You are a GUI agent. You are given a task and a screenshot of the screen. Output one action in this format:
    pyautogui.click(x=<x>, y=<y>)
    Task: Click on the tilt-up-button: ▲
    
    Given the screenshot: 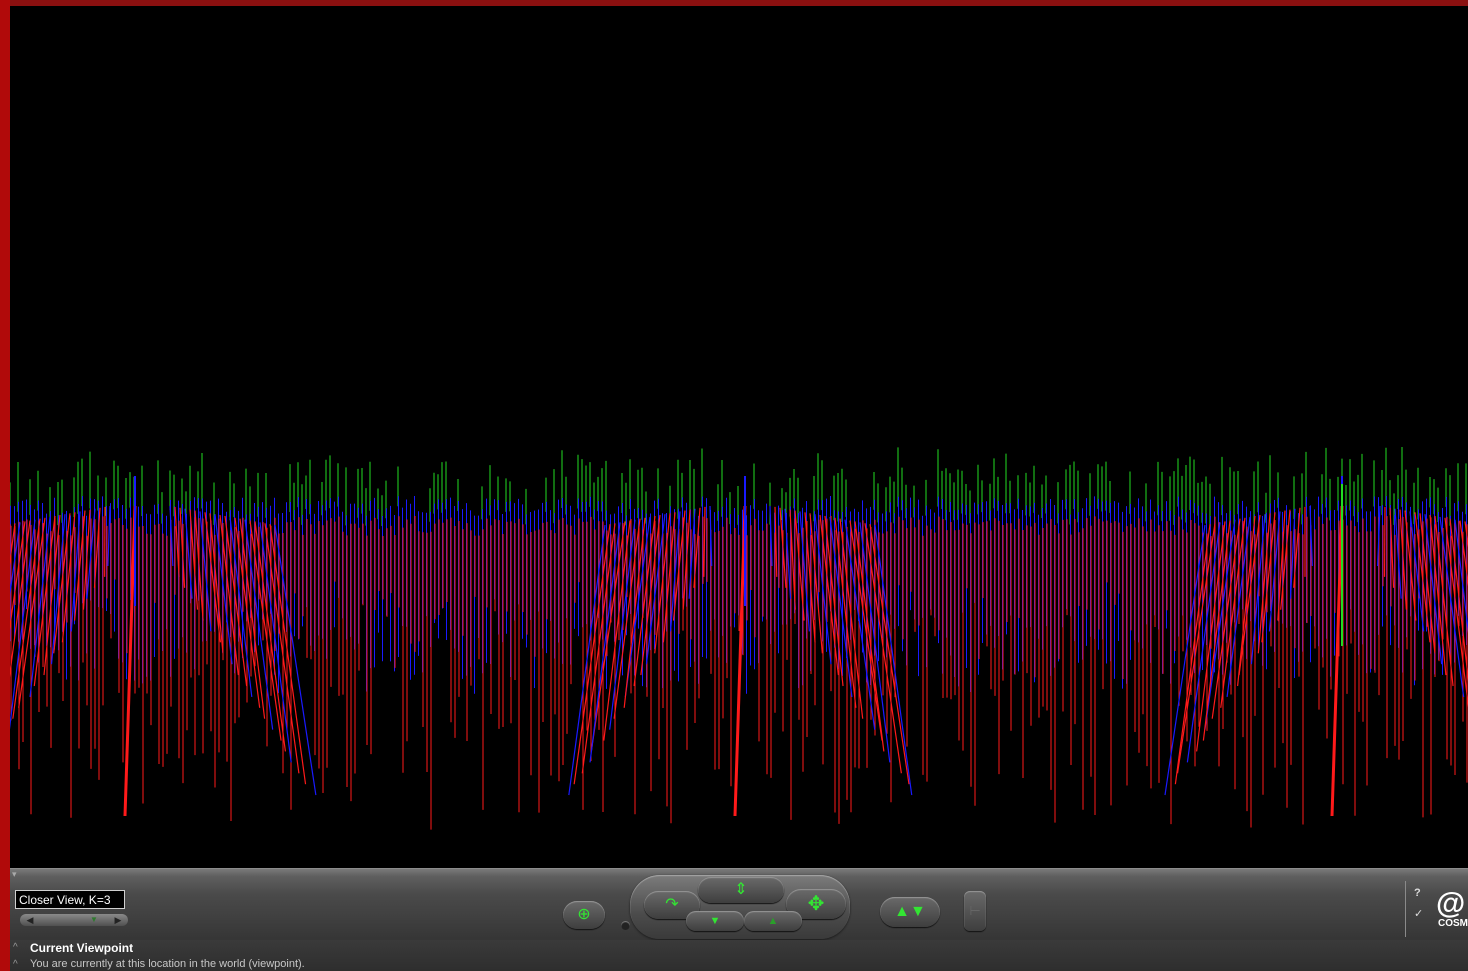 What is the action you would take?
    pyautogui.click(x=773, y=921)
    